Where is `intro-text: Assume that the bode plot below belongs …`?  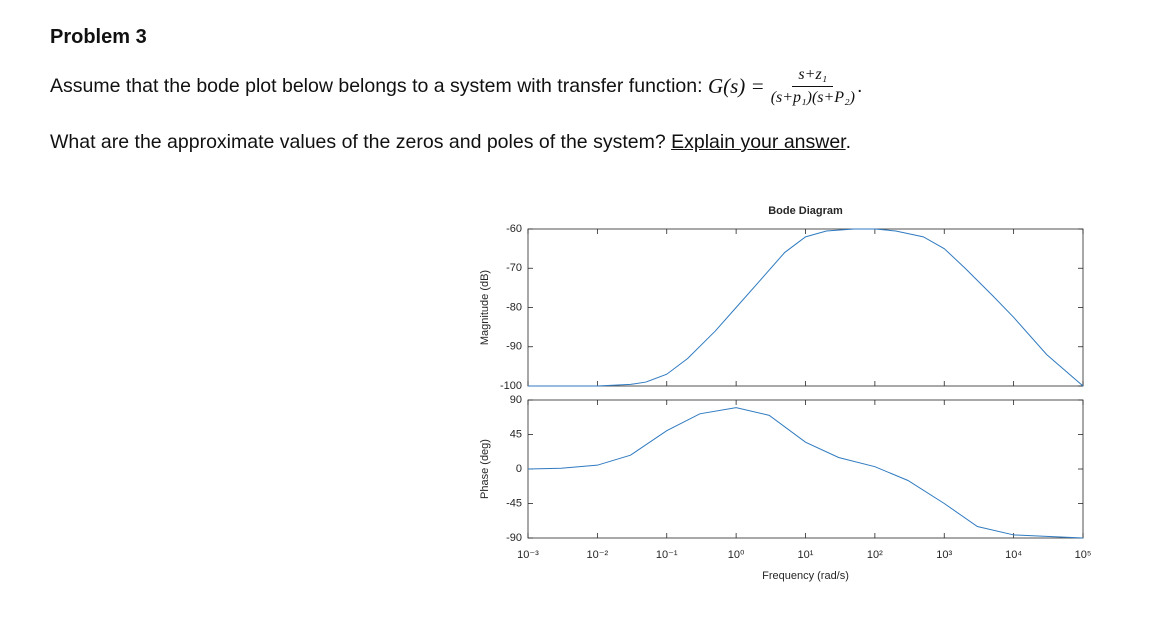 intro-text: Assume that the bode plot below belongs … is located at coordinates (376, 86).